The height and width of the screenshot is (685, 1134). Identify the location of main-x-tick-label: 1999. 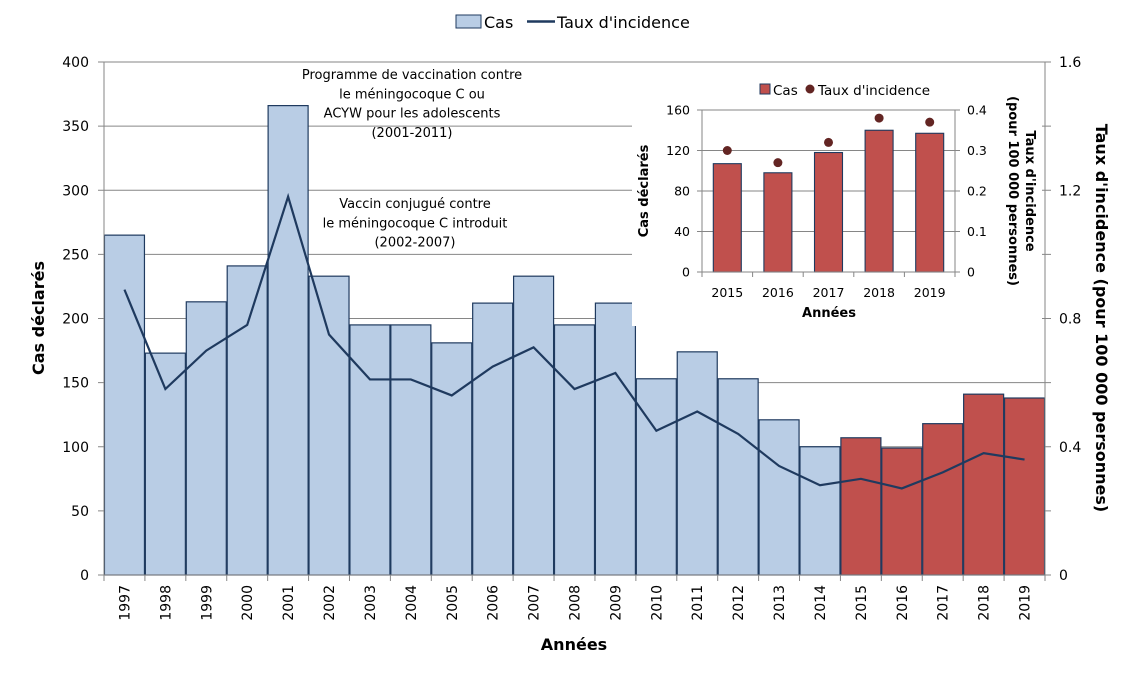
(207, 603).